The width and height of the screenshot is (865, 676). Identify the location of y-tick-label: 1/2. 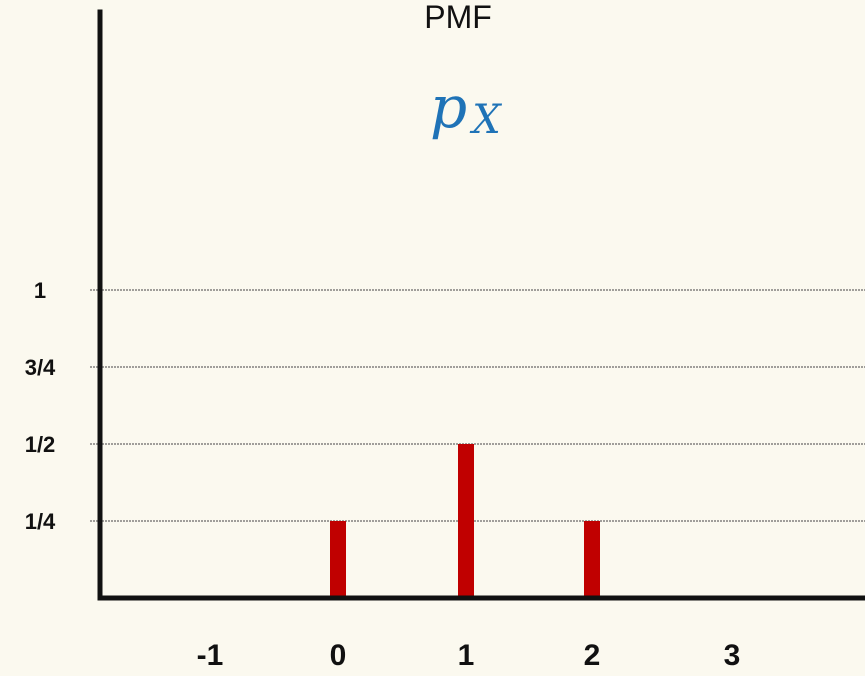
(40, 444).